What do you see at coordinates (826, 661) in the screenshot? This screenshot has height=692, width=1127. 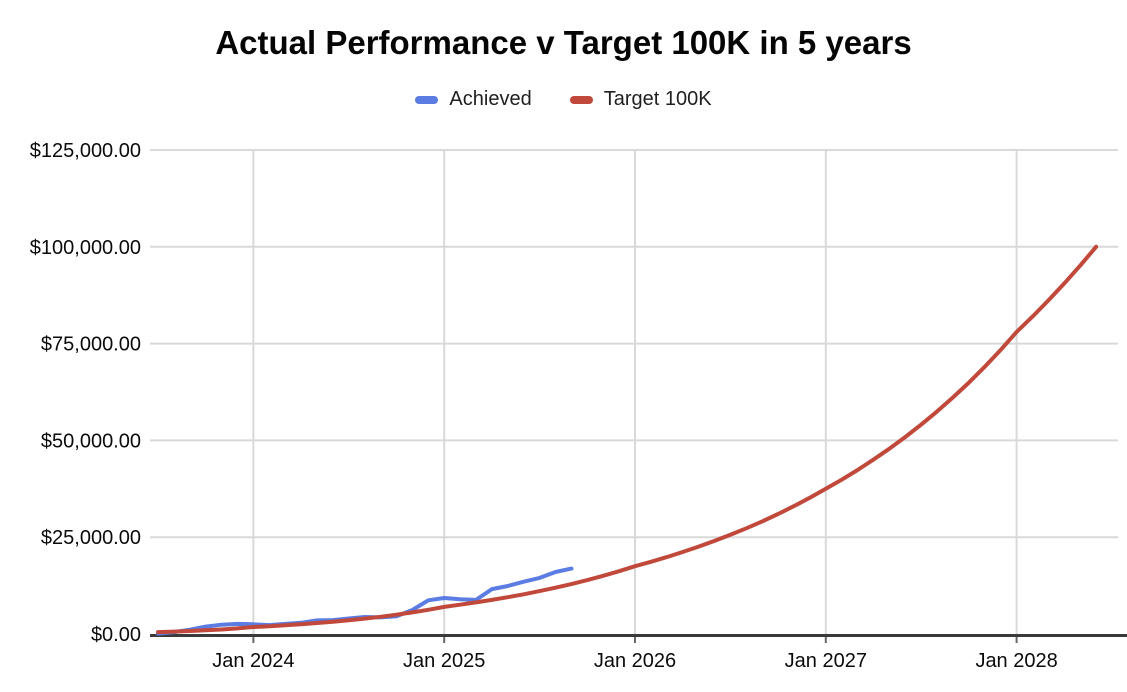 I see `x-tick-label: Jan 2027` at bounding box center [826, 661].